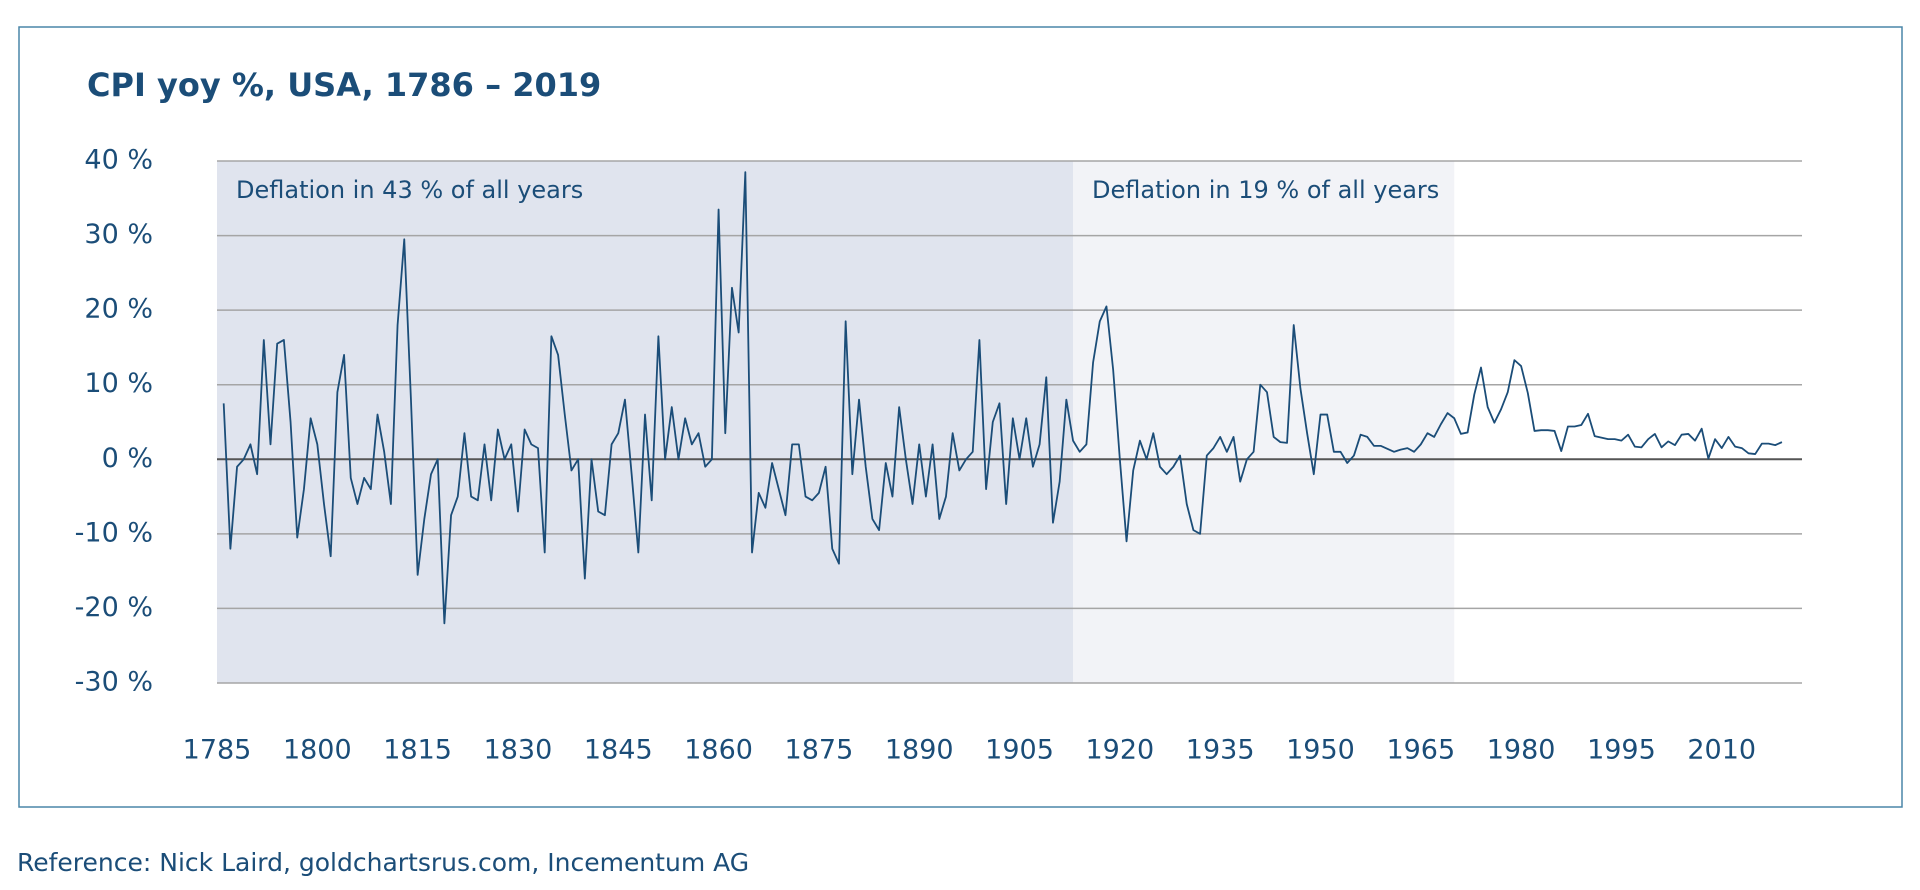  What do you see at coordinates (518, 750) in the screenshot?
I see `x-tick-label: 1830` at bounding box center [518, 750].